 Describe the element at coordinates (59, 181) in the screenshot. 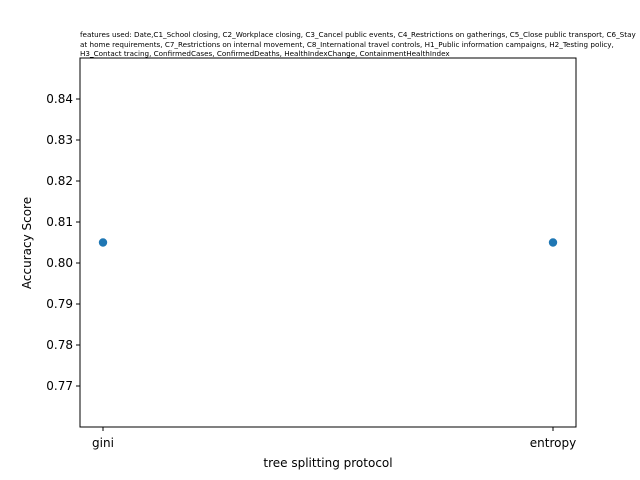

I see `y-tick-label: 0.82` at that location.